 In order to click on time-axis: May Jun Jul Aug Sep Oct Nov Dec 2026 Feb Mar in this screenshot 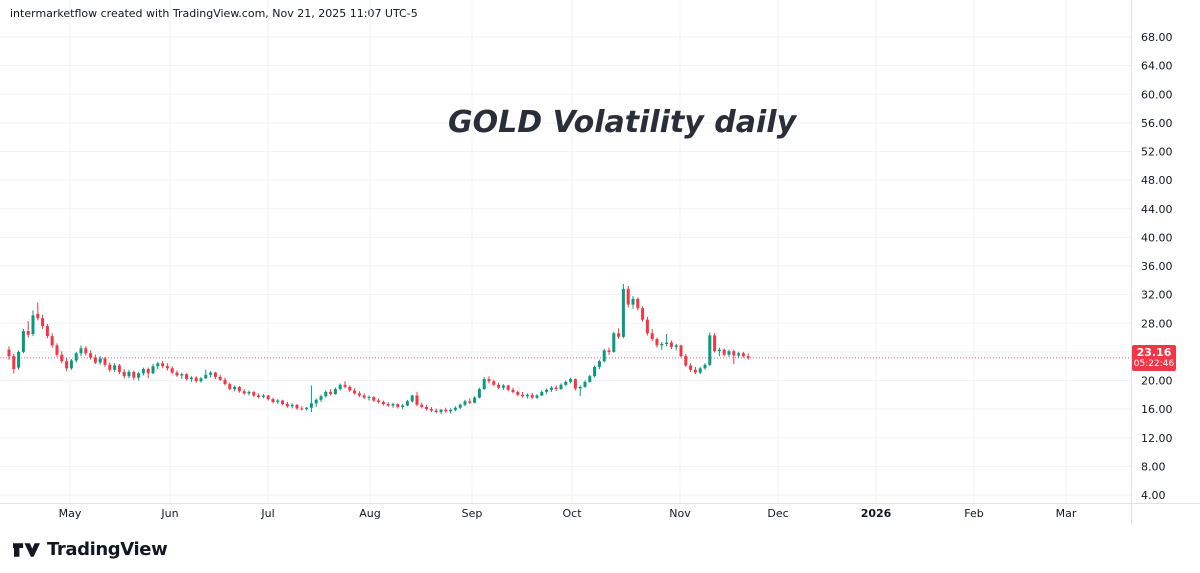, I will do `click(568, 513)`.